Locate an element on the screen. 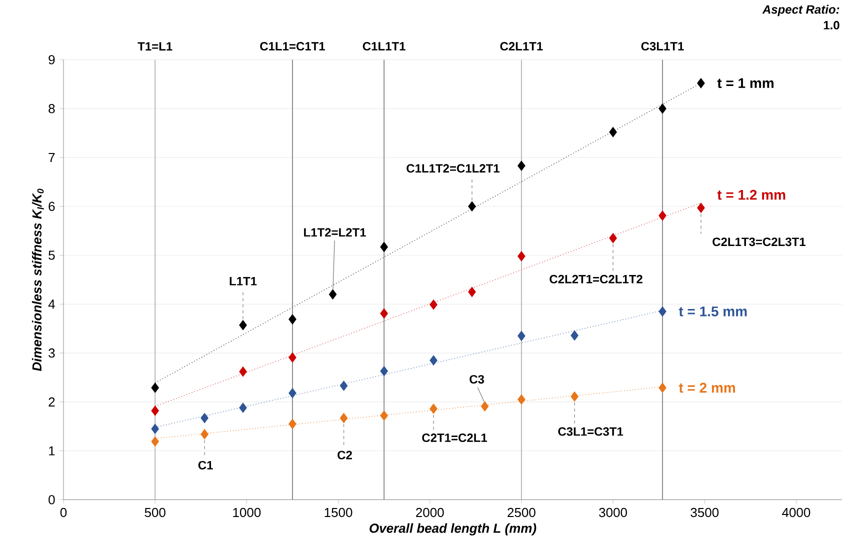  x-tick-label: 1000 is located at coordinates (247, 513).